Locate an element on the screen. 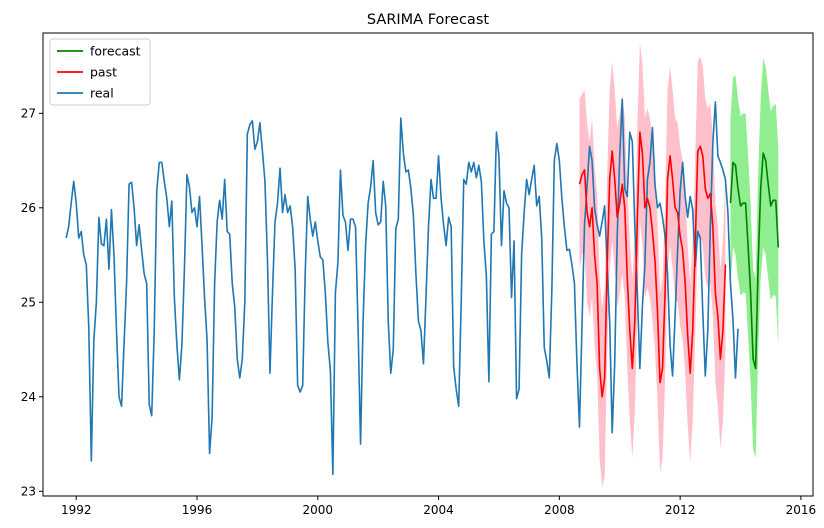 This screenshot has height=528, width=824. y-tick-label: 26 is located at coordinates (28, 208).